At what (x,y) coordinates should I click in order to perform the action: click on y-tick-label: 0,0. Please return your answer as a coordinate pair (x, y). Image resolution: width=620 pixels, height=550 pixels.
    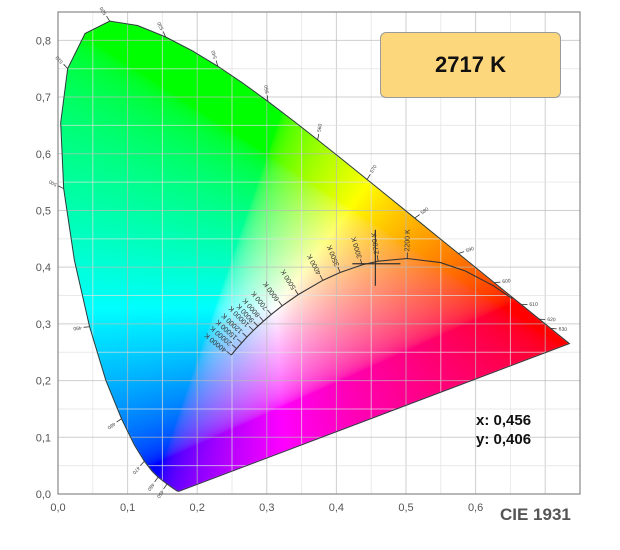
    Looking at the image, I should click on (43, 495).